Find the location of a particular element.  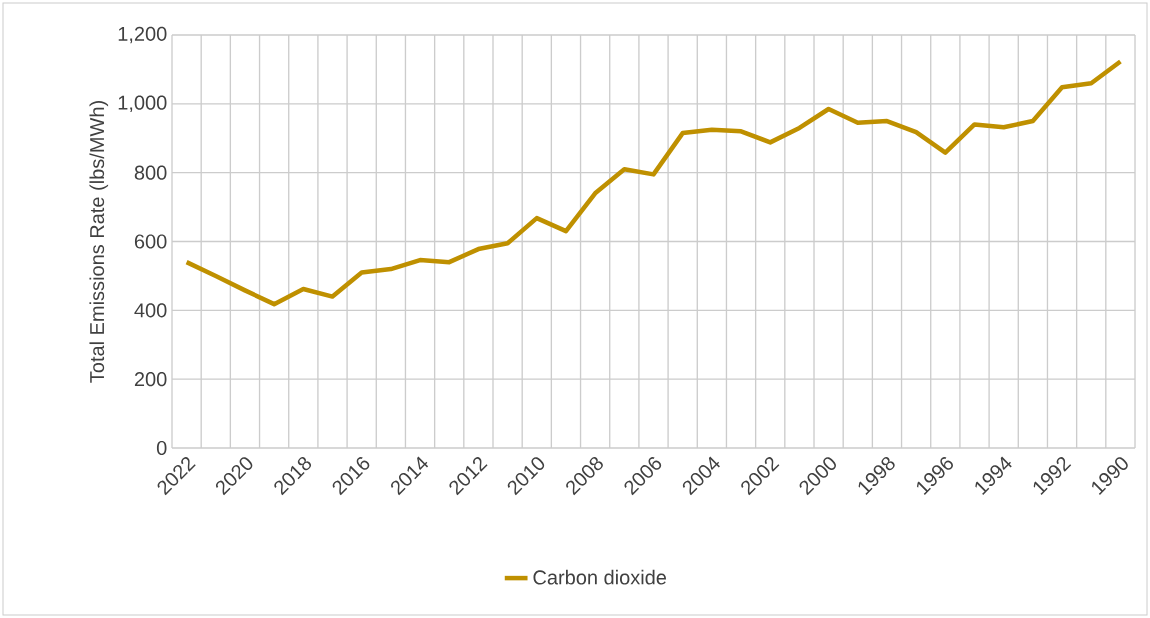

y-tick-label: 1,200 is located at coordinates (142, 35).